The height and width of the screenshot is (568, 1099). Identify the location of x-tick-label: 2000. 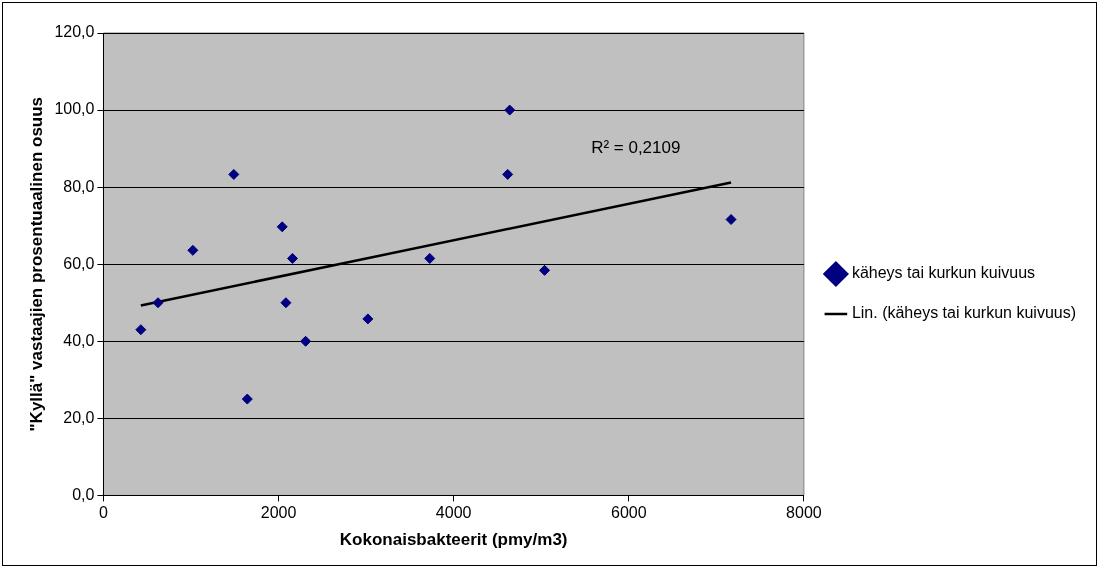
(278, 513).